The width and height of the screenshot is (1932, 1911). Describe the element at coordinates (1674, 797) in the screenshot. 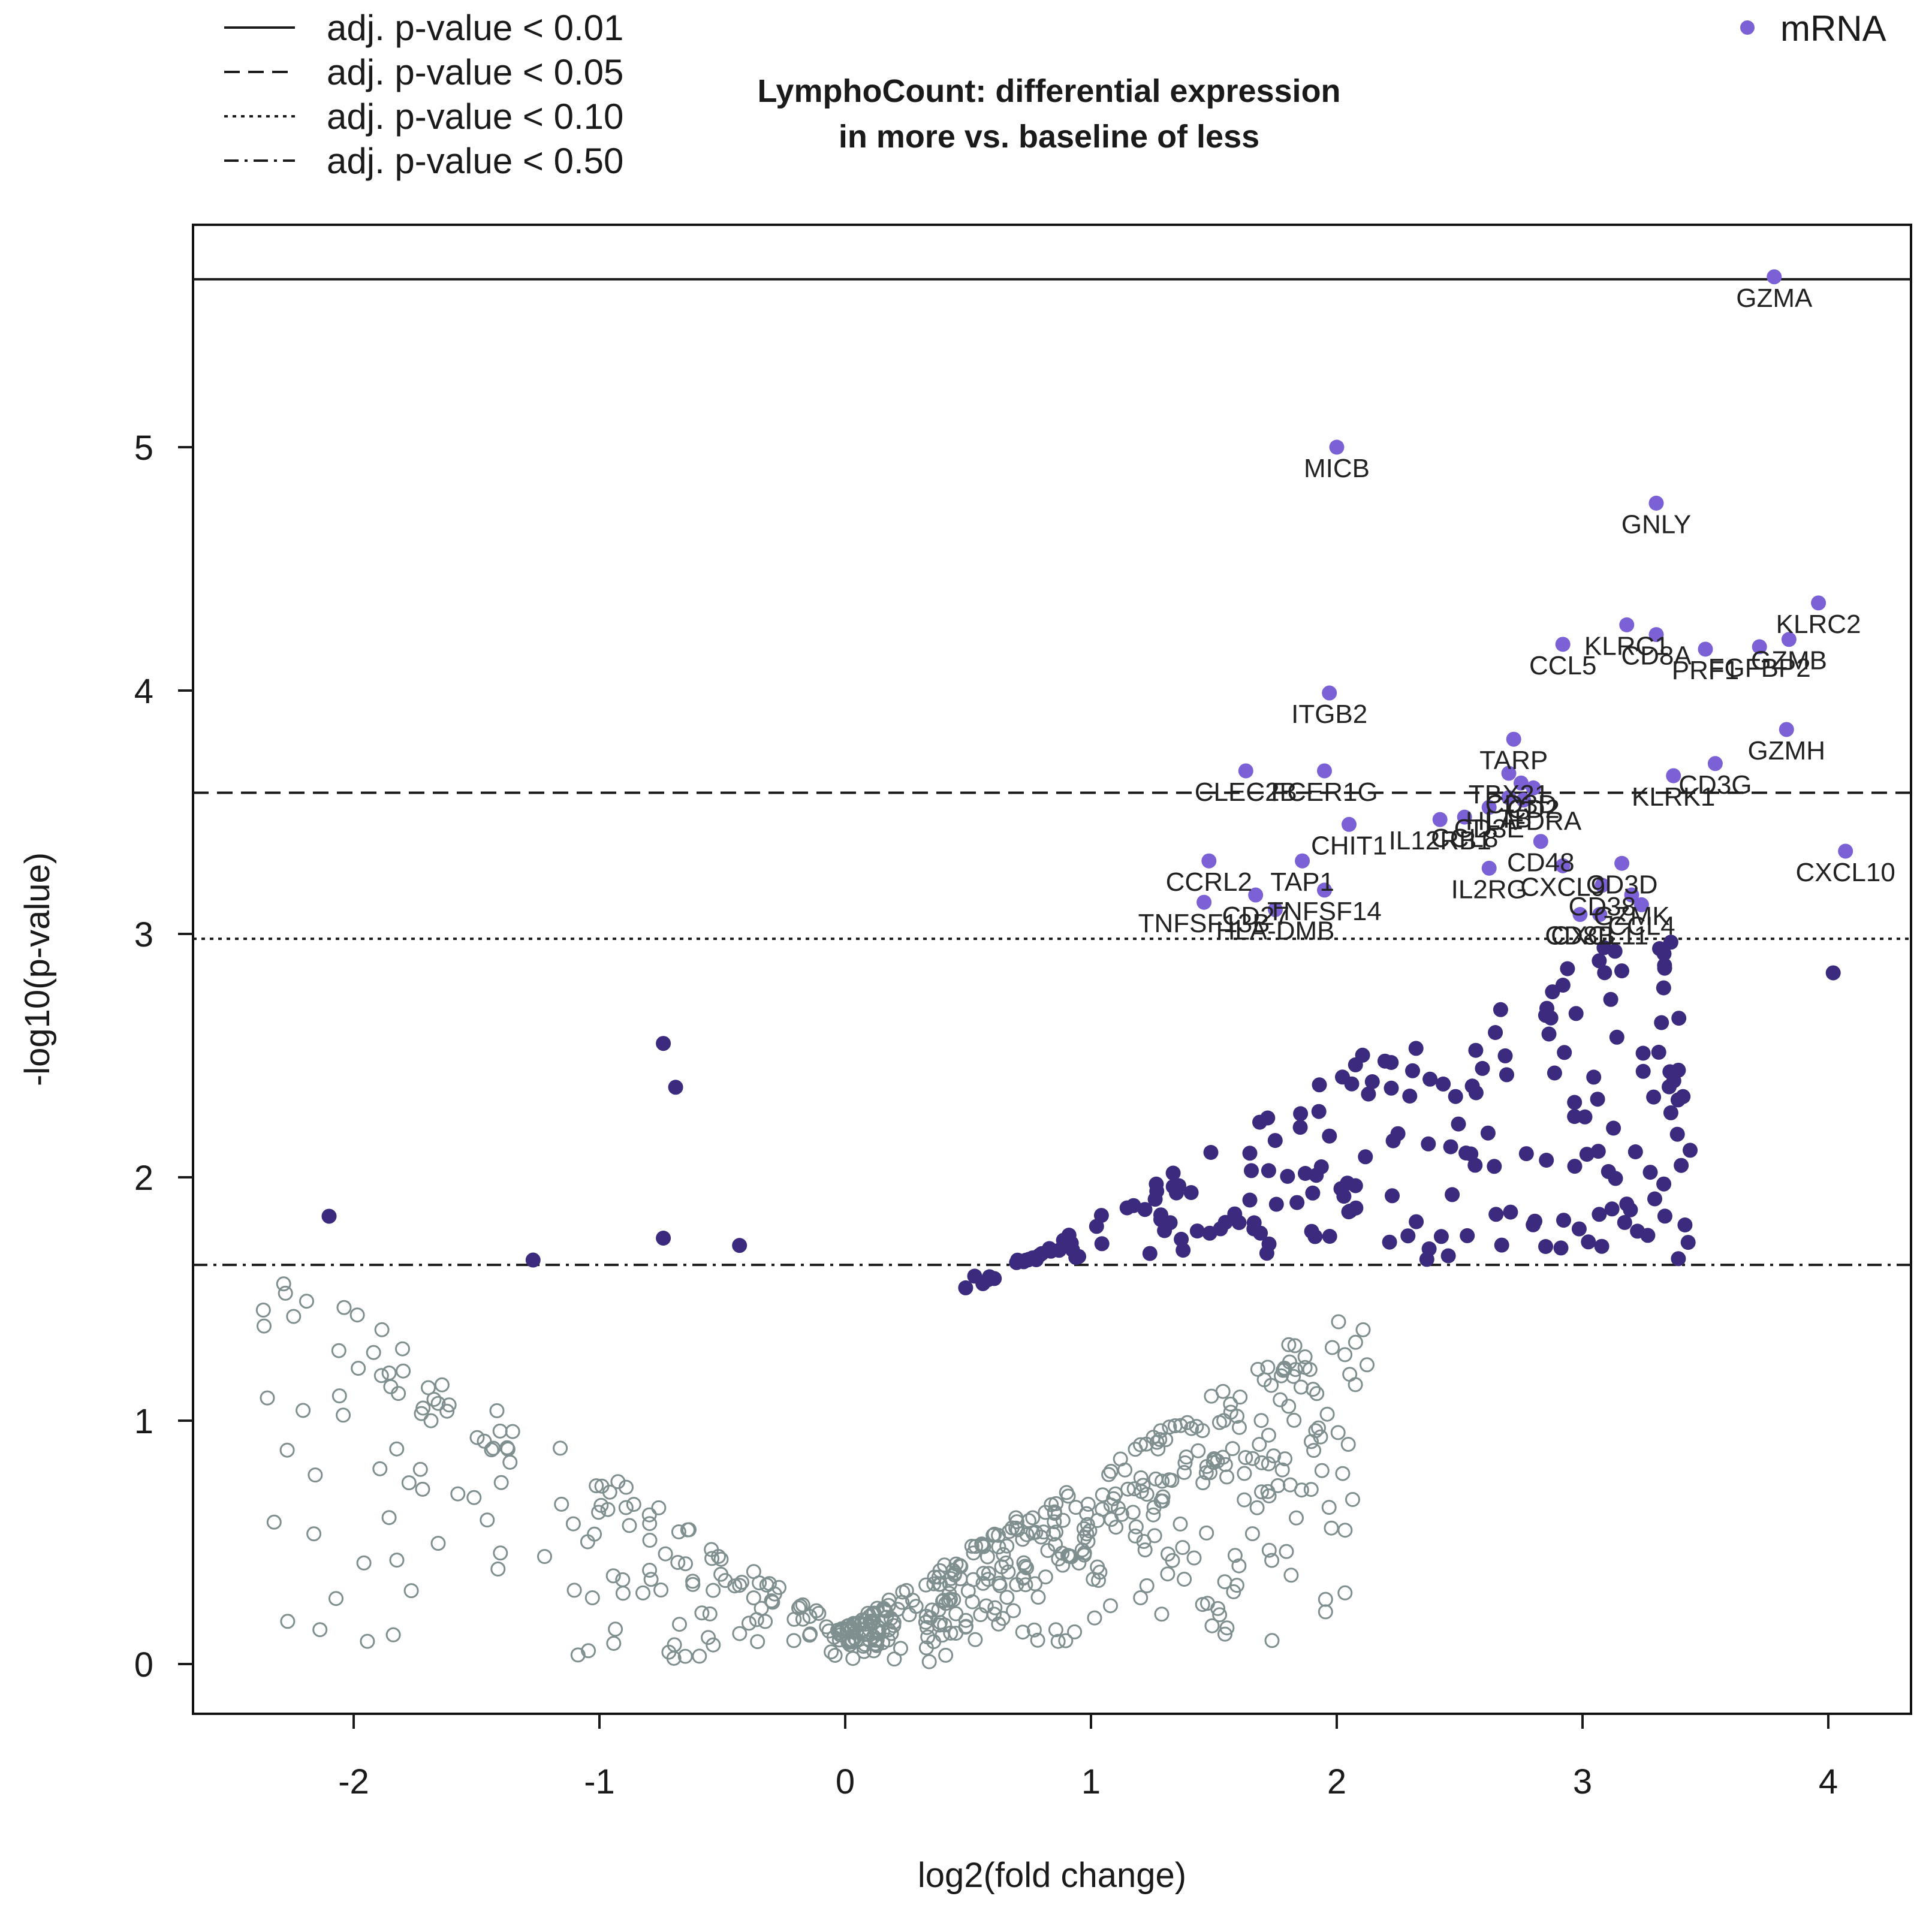

I see `gene-label: KLRK1` at that location.